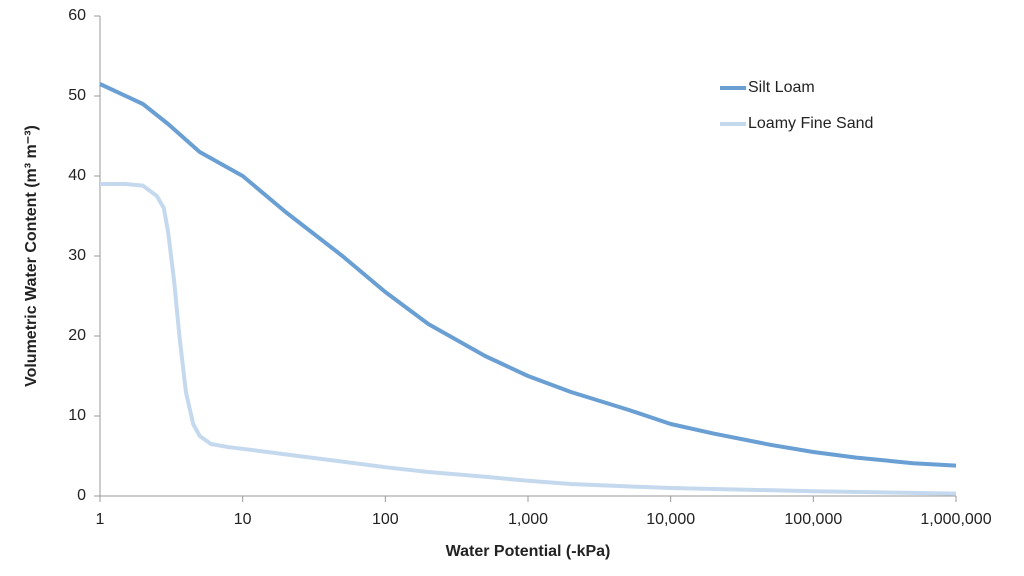  Describe the element at coordinates (31, 256) in the screenshot. I see `y-axis-label: Volumetric Water Content (m³ m⁻³)` at that location.